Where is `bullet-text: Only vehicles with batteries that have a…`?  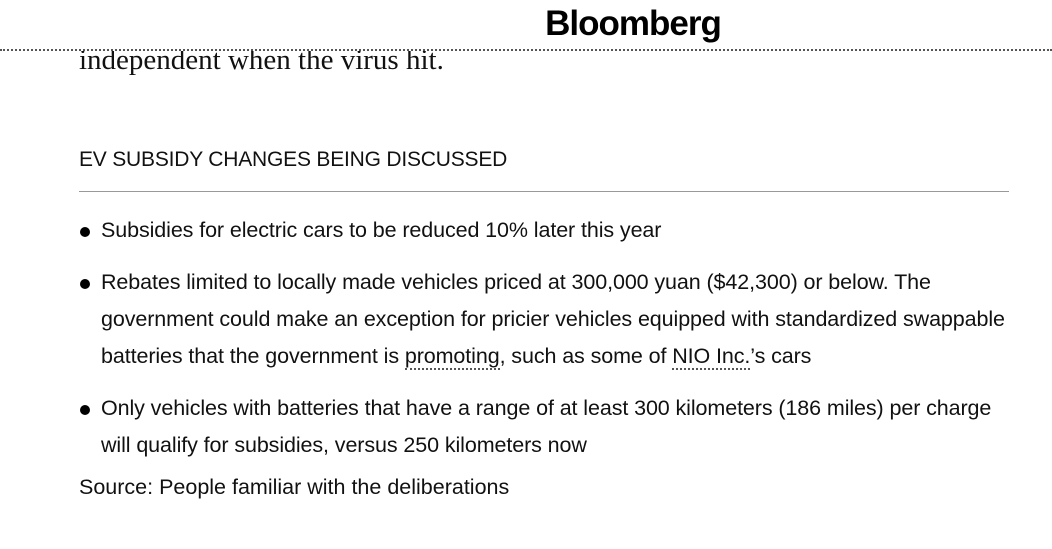 bullet-text: Only vehicles with batteries that have a… is located at coordinates (546, 426).